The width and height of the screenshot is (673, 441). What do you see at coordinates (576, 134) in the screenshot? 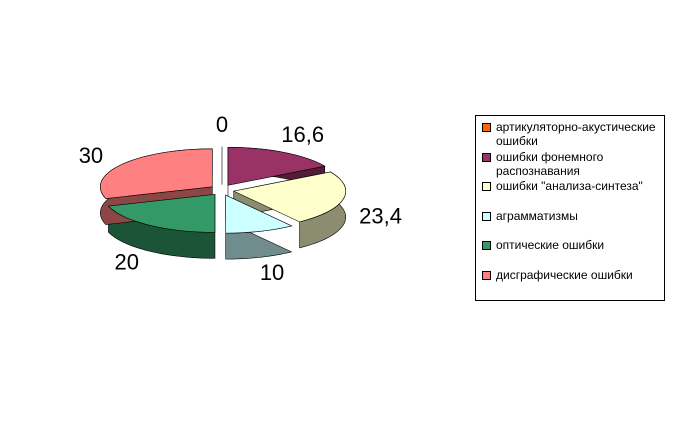
I see `legend-label: артикуляторно-акустические ошибки` at bounding box center [576, 134].